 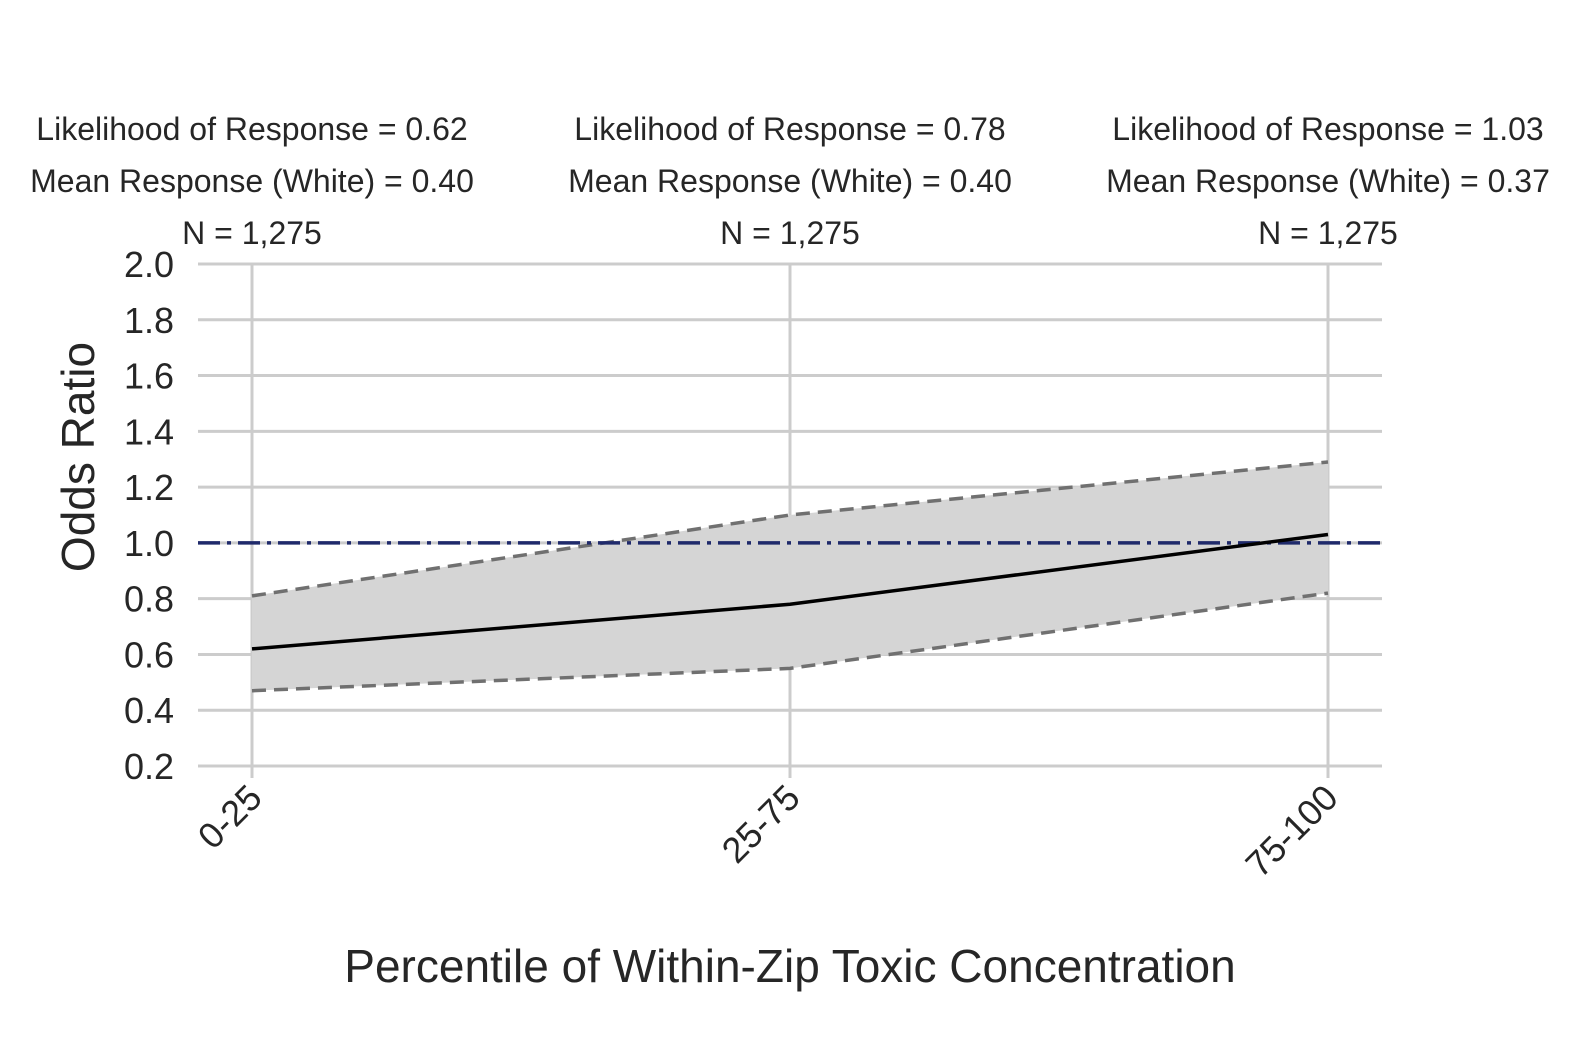 What do you see at coordinates (149, 487) in the screenshot?
I see `y-tick-label: 1.2` at bounding box center [149, 487].